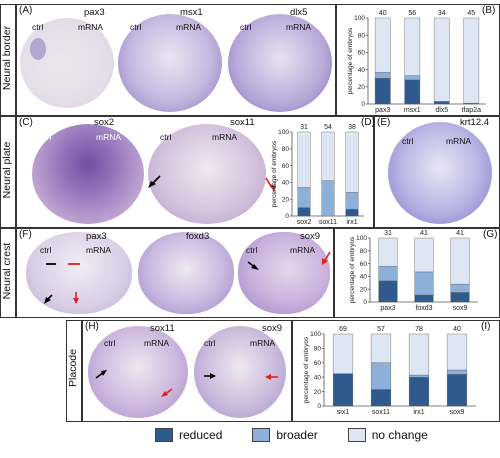 The image size is (500, 458). I want to click on panel-i-letter: (I), so click(486, 326).